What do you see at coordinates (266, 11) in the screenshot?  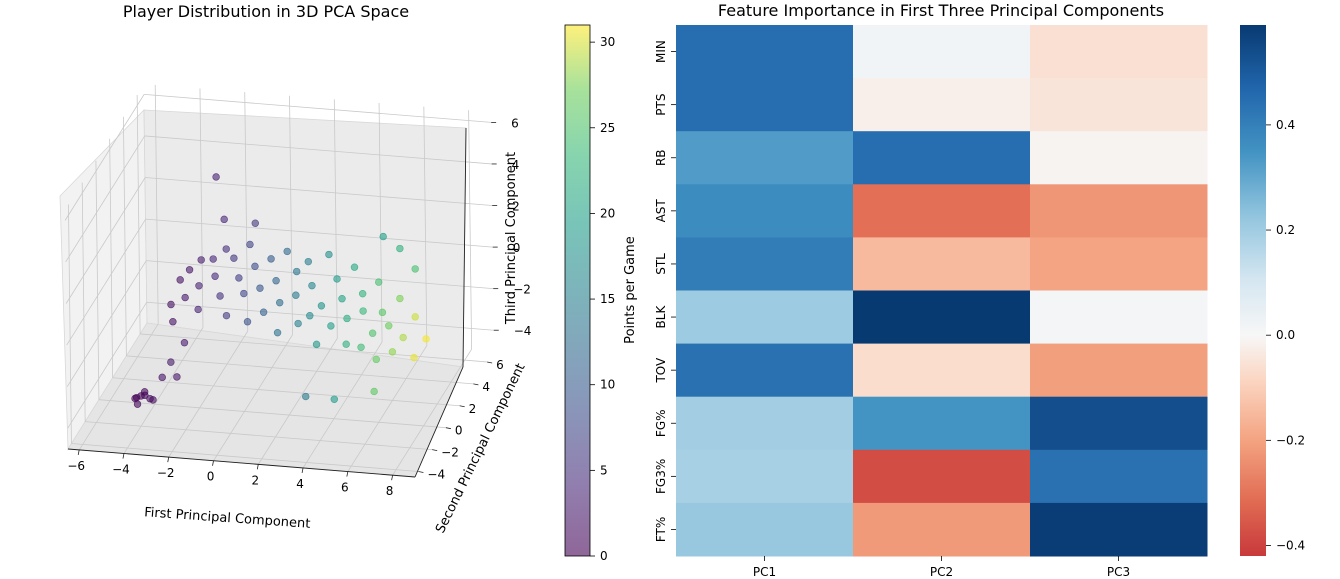 I see `scatter-title: Player Distribution in 3D PCA Space` at bounding box center [266, 11].